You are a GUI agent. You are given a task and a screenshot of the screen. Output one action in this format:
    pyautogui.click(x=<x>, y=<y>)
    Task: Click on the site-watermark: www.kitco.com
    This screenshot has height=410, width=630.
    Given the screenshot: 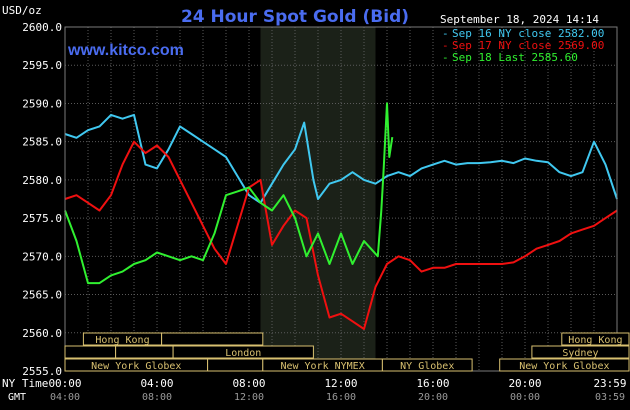 What is the action you would take?
    pyautogui.click(x=125, y=50)
    